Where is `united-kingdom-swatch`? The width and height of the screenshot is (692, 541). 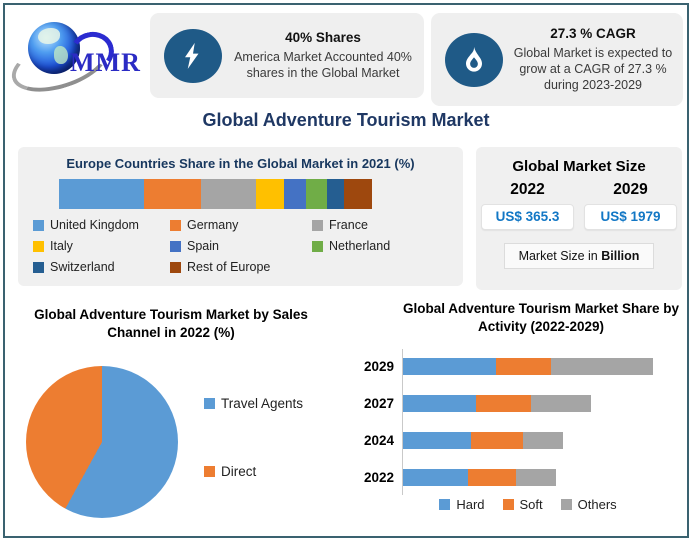
united-kingdom-swatch is located at coordinates (38, 225).